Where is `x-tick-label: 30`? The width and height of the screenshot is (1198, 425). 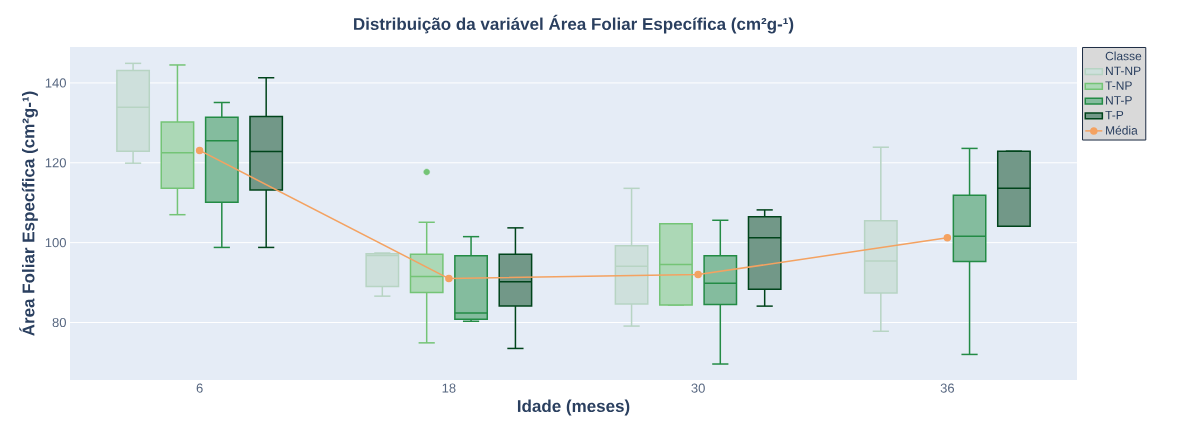
x-tick-label: 30 is located at coordinates (698, 388).